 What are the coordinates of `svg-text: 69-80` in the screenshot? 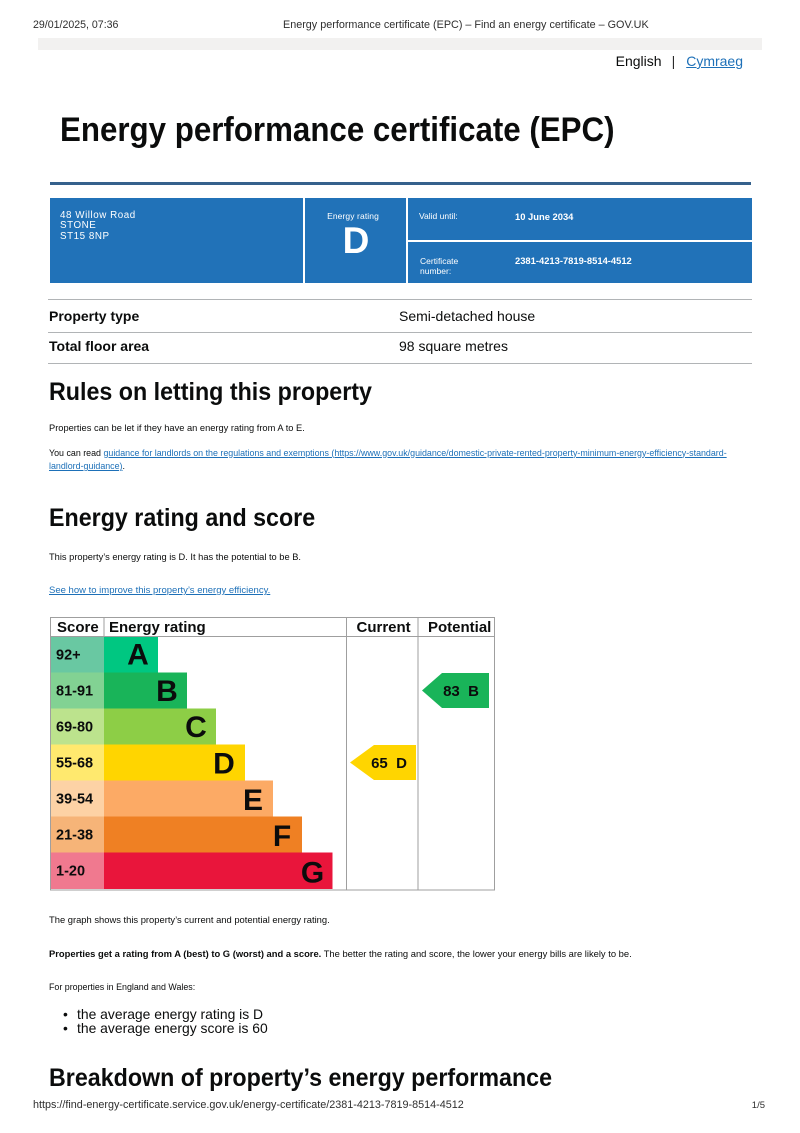 It's located at (74, 728).